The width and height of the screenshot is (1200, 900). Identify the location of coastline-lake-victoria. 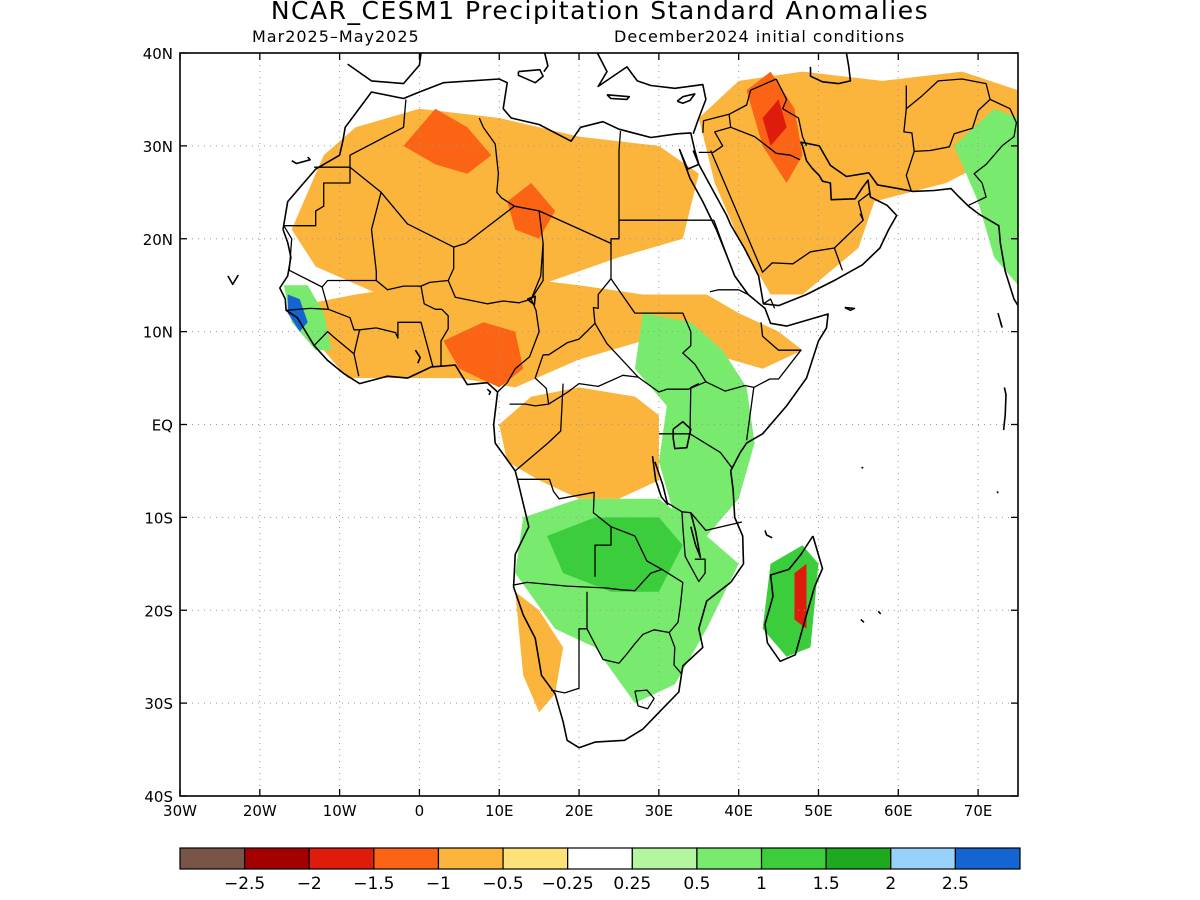
(682, 435).